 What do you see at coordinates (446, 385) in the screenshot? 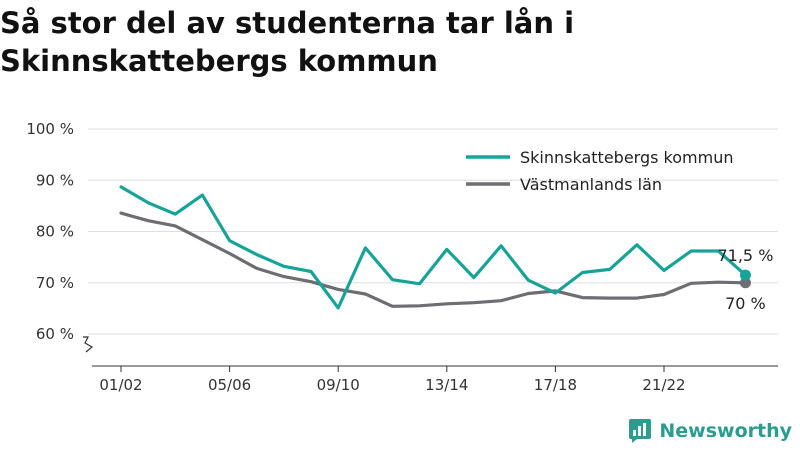
I see `x-tick-label: 13/14` at bounding box center [446, 385].